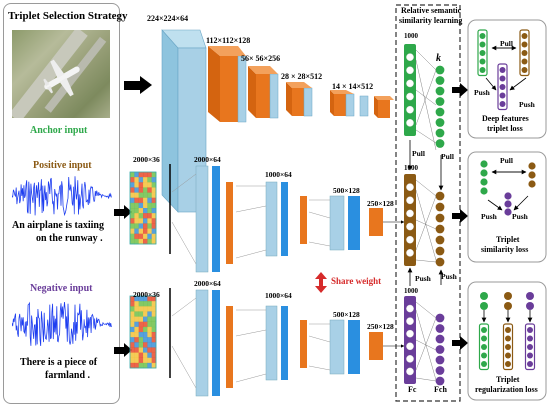 This screenshot has height=407, width=550. What do you see at coordinates (447, 156) in the screenshot?
I see `pull-label-2: Pull` at bounding box center [447, 156].